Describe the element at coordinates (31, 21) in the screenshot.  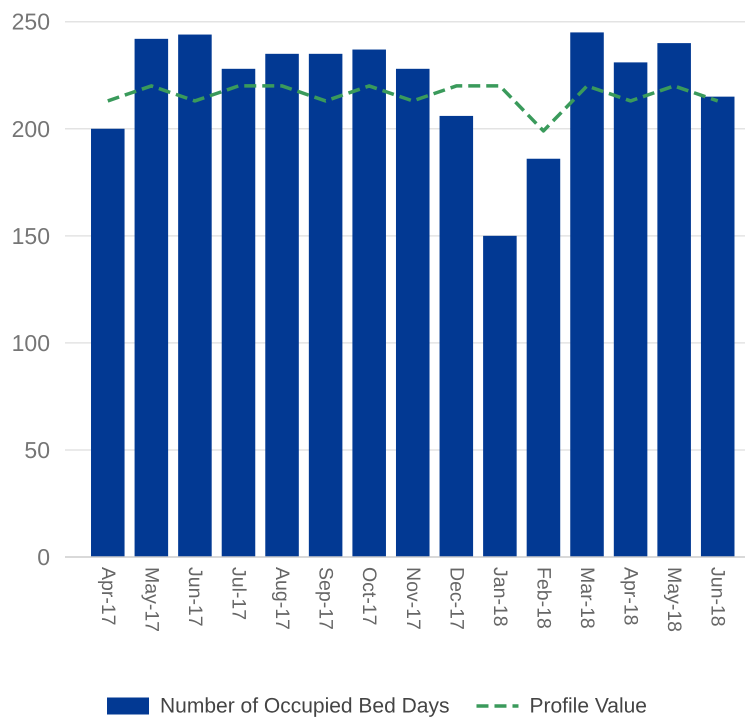
I see `y-tick-label: 250` at that location.